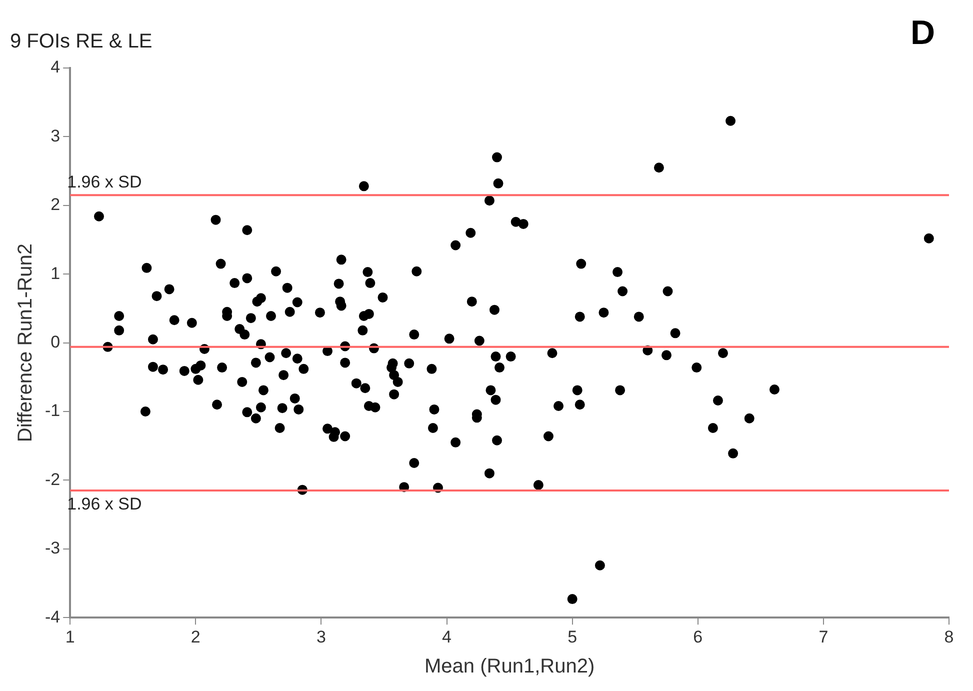  Describe the element at coordinates (55, 136) in the screenshot. I see `y-tick-label: 3` at that location.